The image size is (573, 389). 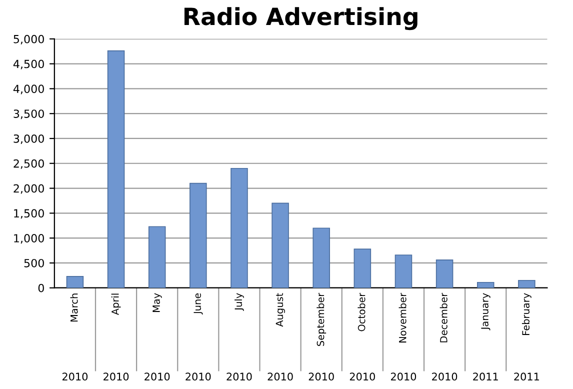 What do you see at coordinates (301, 18) in the screenshot?
I see `chart-title: Radio Advertising` at bounding box center [301, 18].